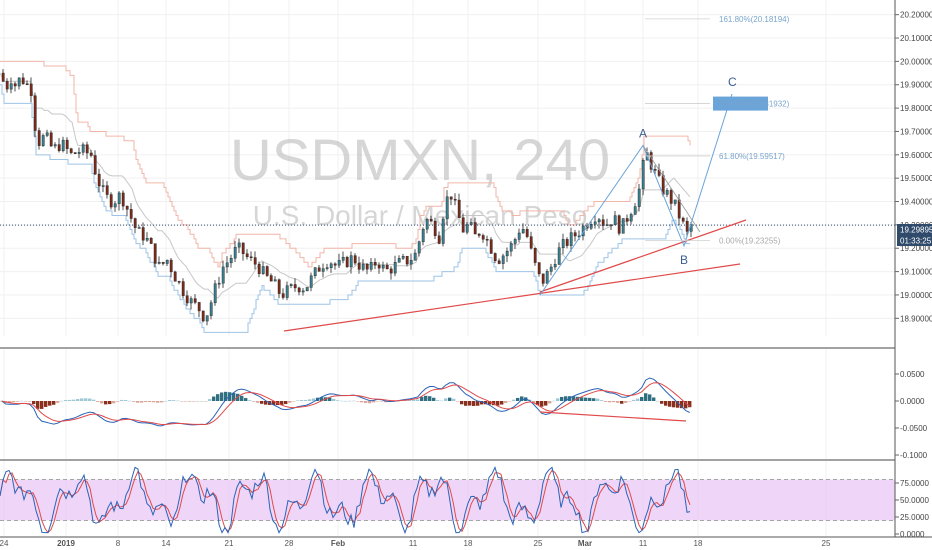 The width and height of the screenshot is (932, 550). I want to click on macd-signal-line, so click(346, 404).